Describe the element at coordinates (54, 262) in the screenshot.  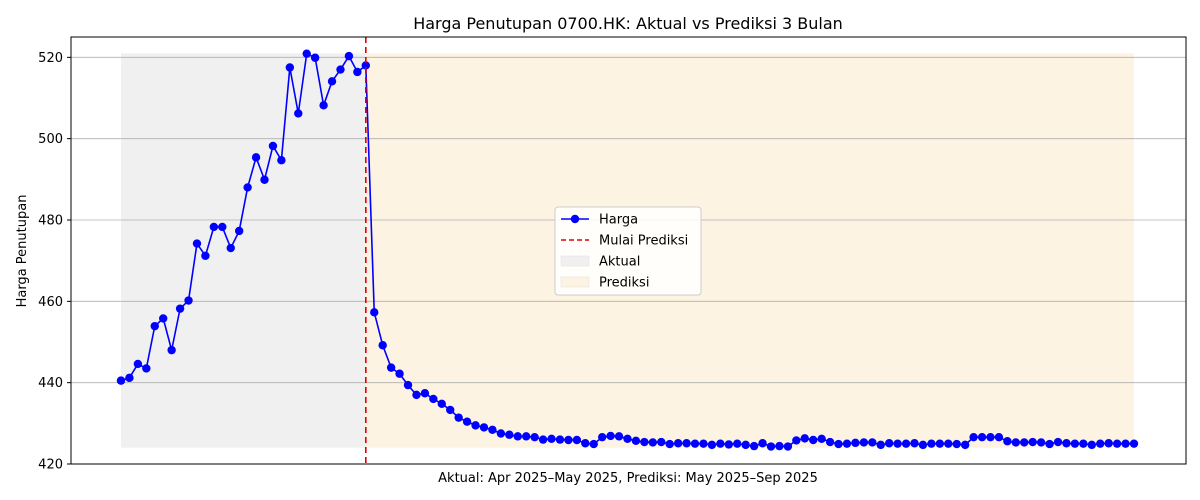
I see `y-axis-ticks: 420 440 460 480 500 520` at that location.